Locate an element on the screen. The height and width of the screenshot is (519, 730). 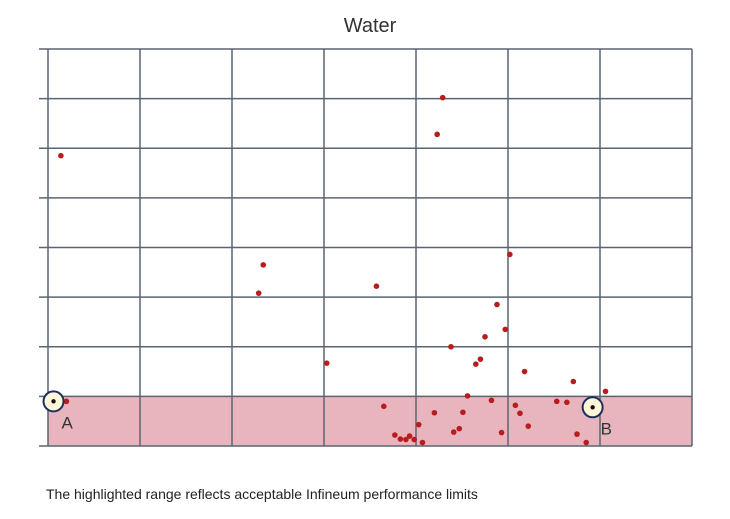
marker-b-label: B is located at coordinates (606, 428).